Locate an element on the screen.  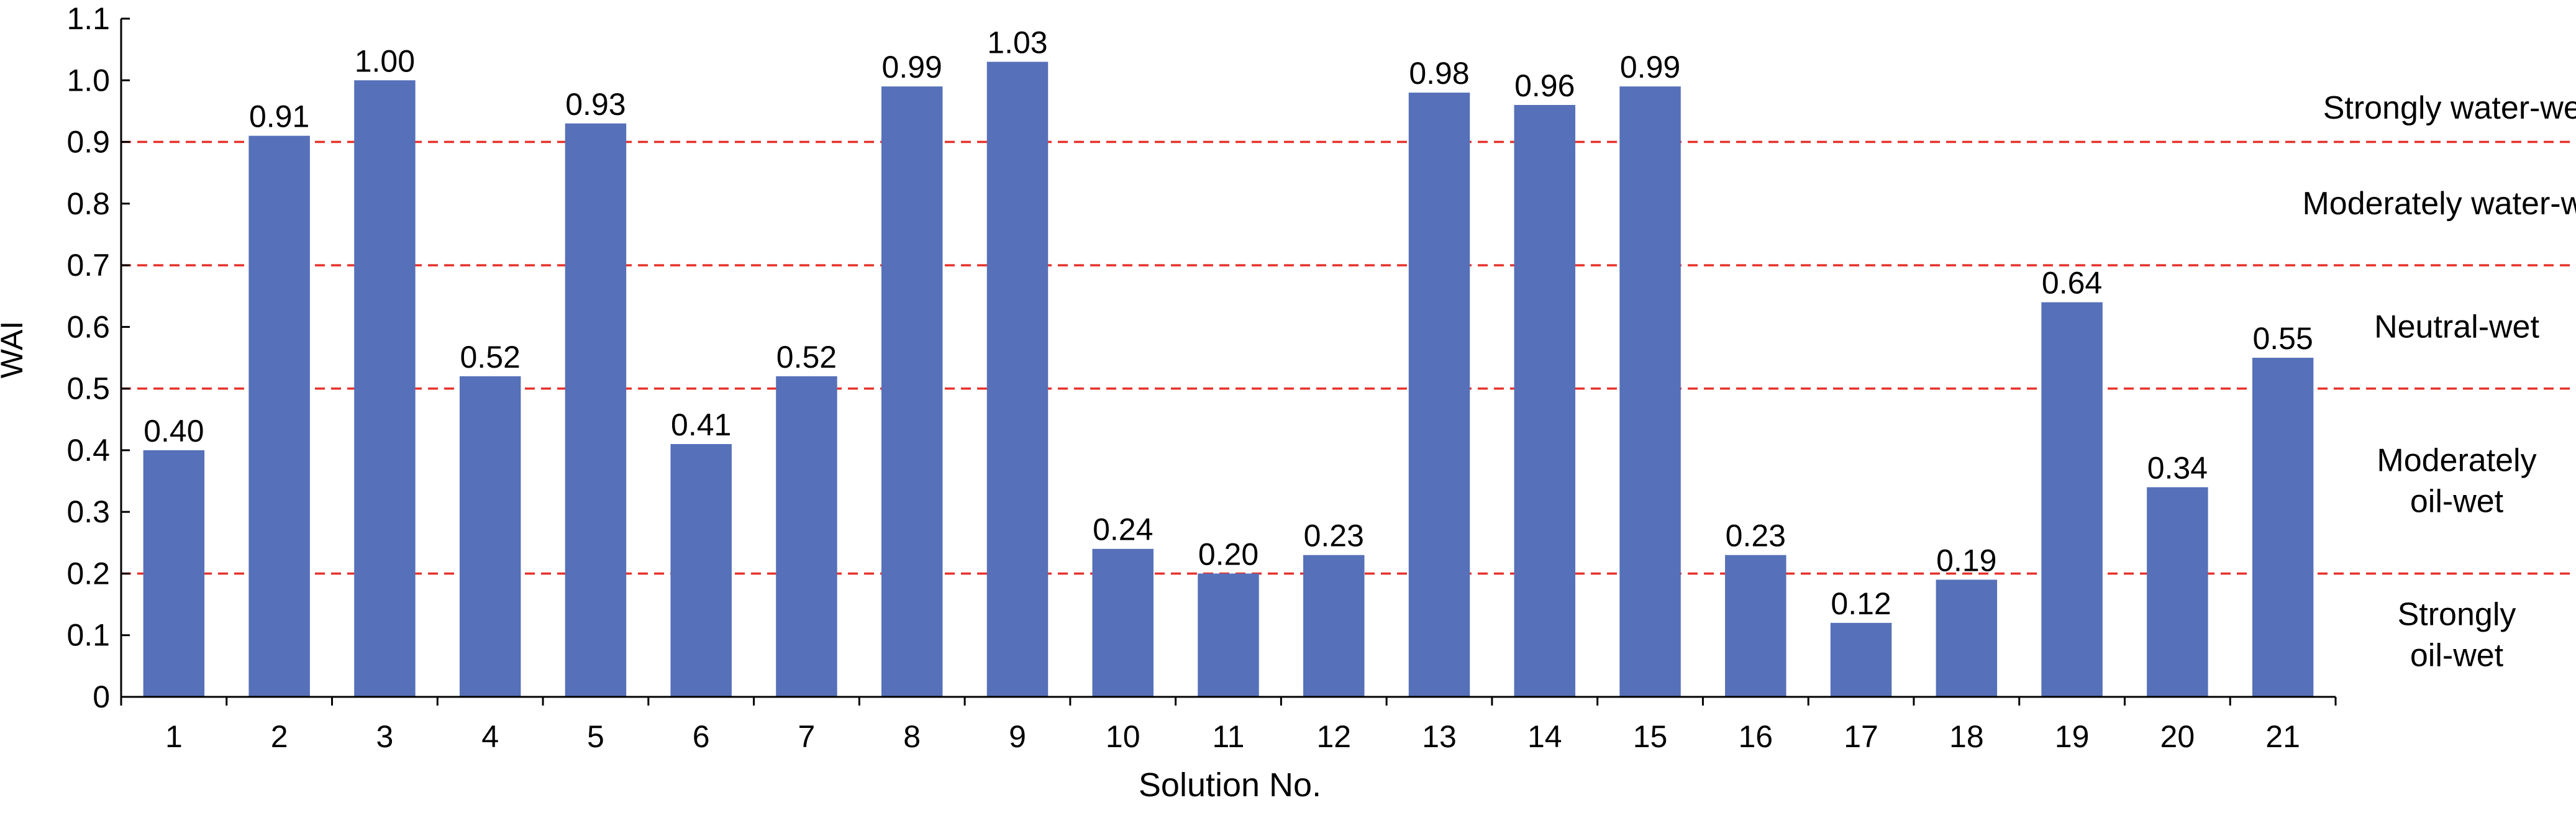
bar-value-label: 0.20 is located at coordinates (1228, 554).